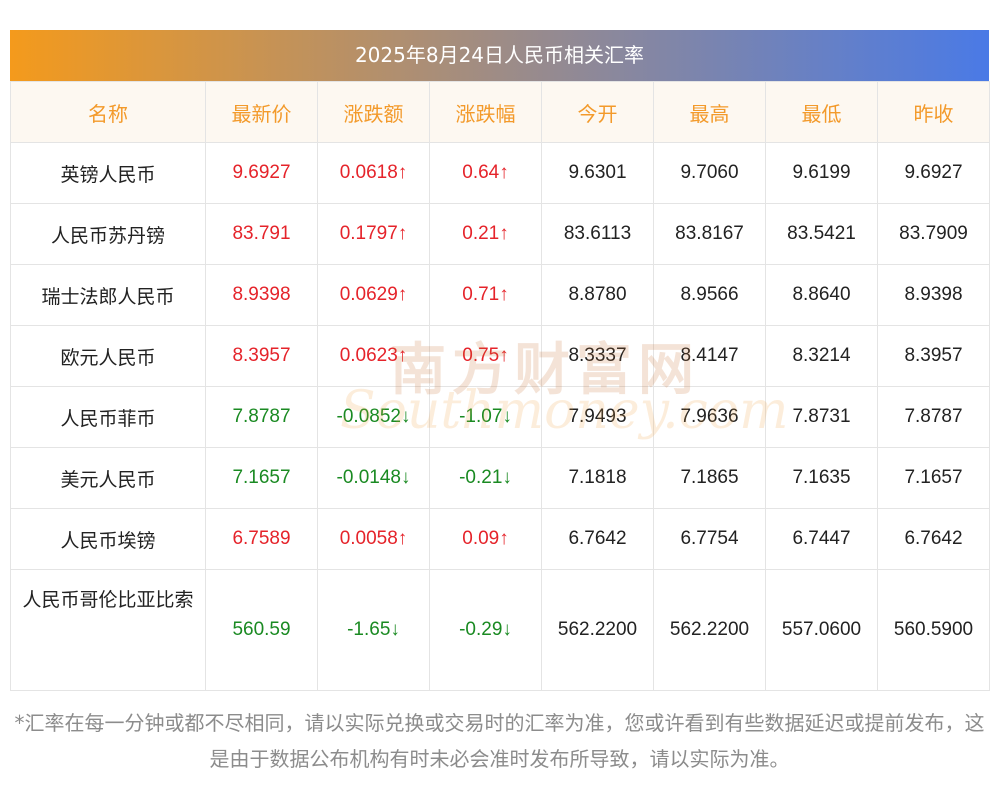 The image size is (1000, 793). What do you see at coordinates (261, 356) in the screenshot?
I see `cell-latest: 8.3957` at bounding box center [261, 356].